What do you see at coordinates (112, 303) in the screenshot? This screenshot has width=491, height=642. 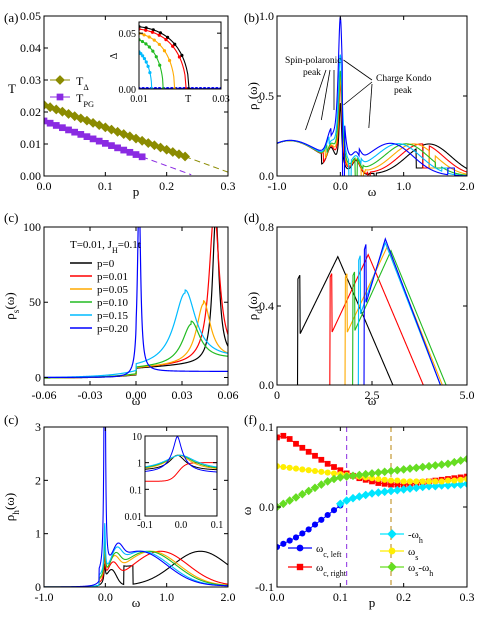 I see `c-legend-label: p=0.10` at bounding box center [112, 303].